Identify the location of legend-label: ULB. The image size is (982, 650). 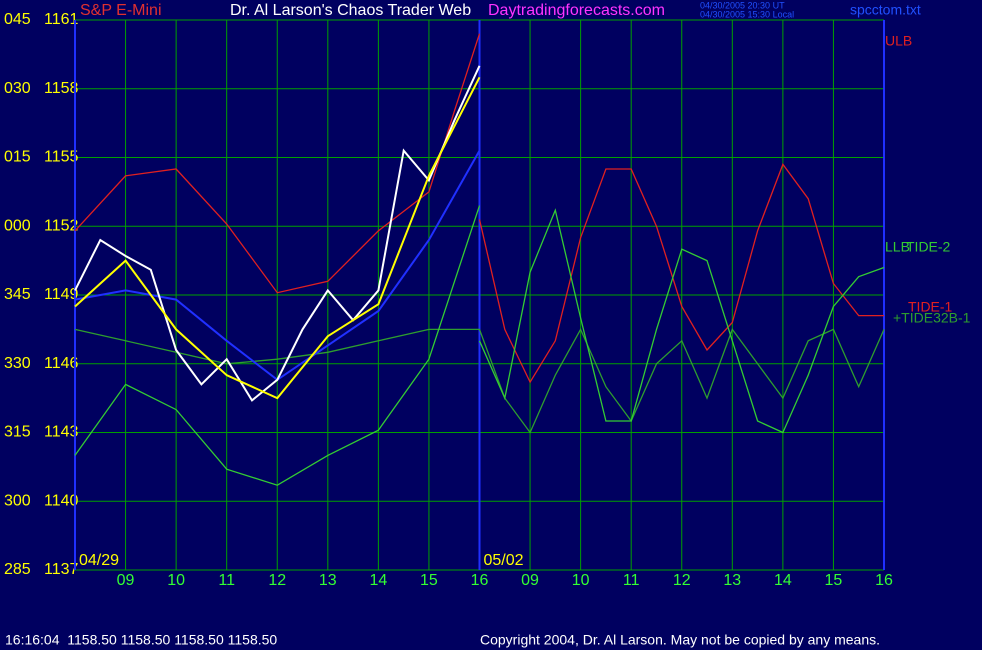
(898, 41).